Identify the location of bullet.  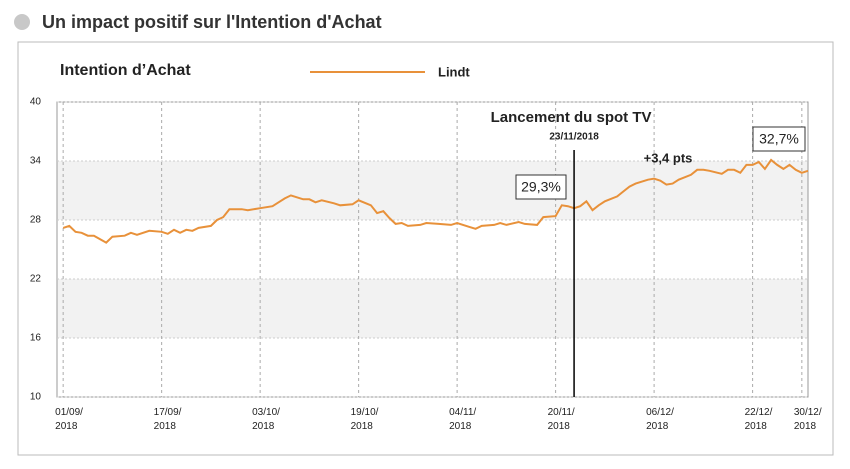
(22, 22).